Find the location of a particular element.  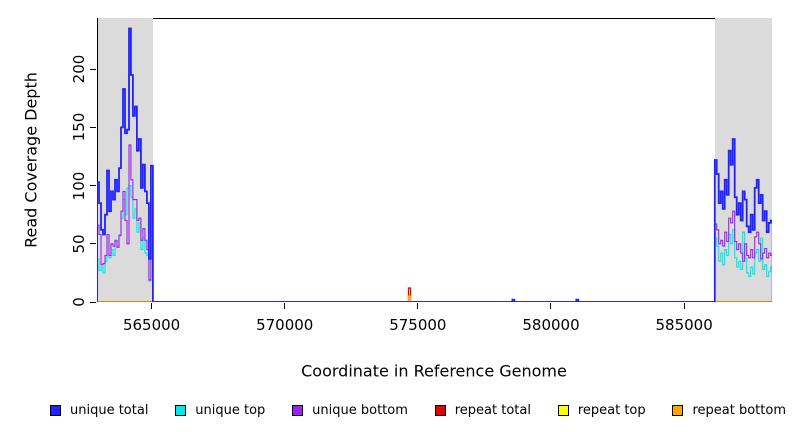

legend-item-repeat-top: repeat top is located at coordinates (601, 410).